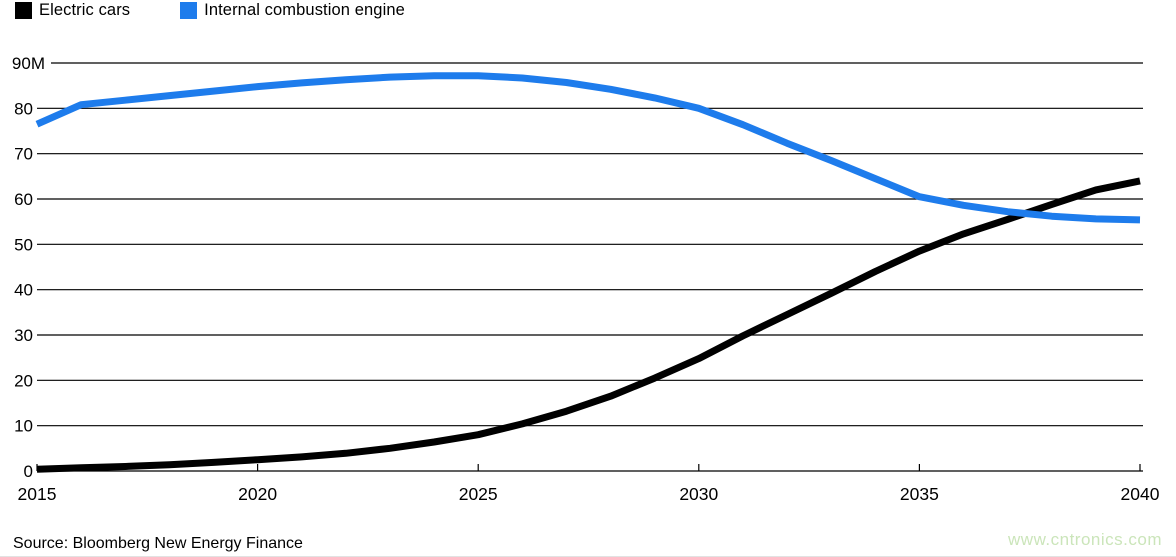  Describe the element at coordinates (23, 10) in the screenshot. I see `electric-cars-swatch-icon` at that location.